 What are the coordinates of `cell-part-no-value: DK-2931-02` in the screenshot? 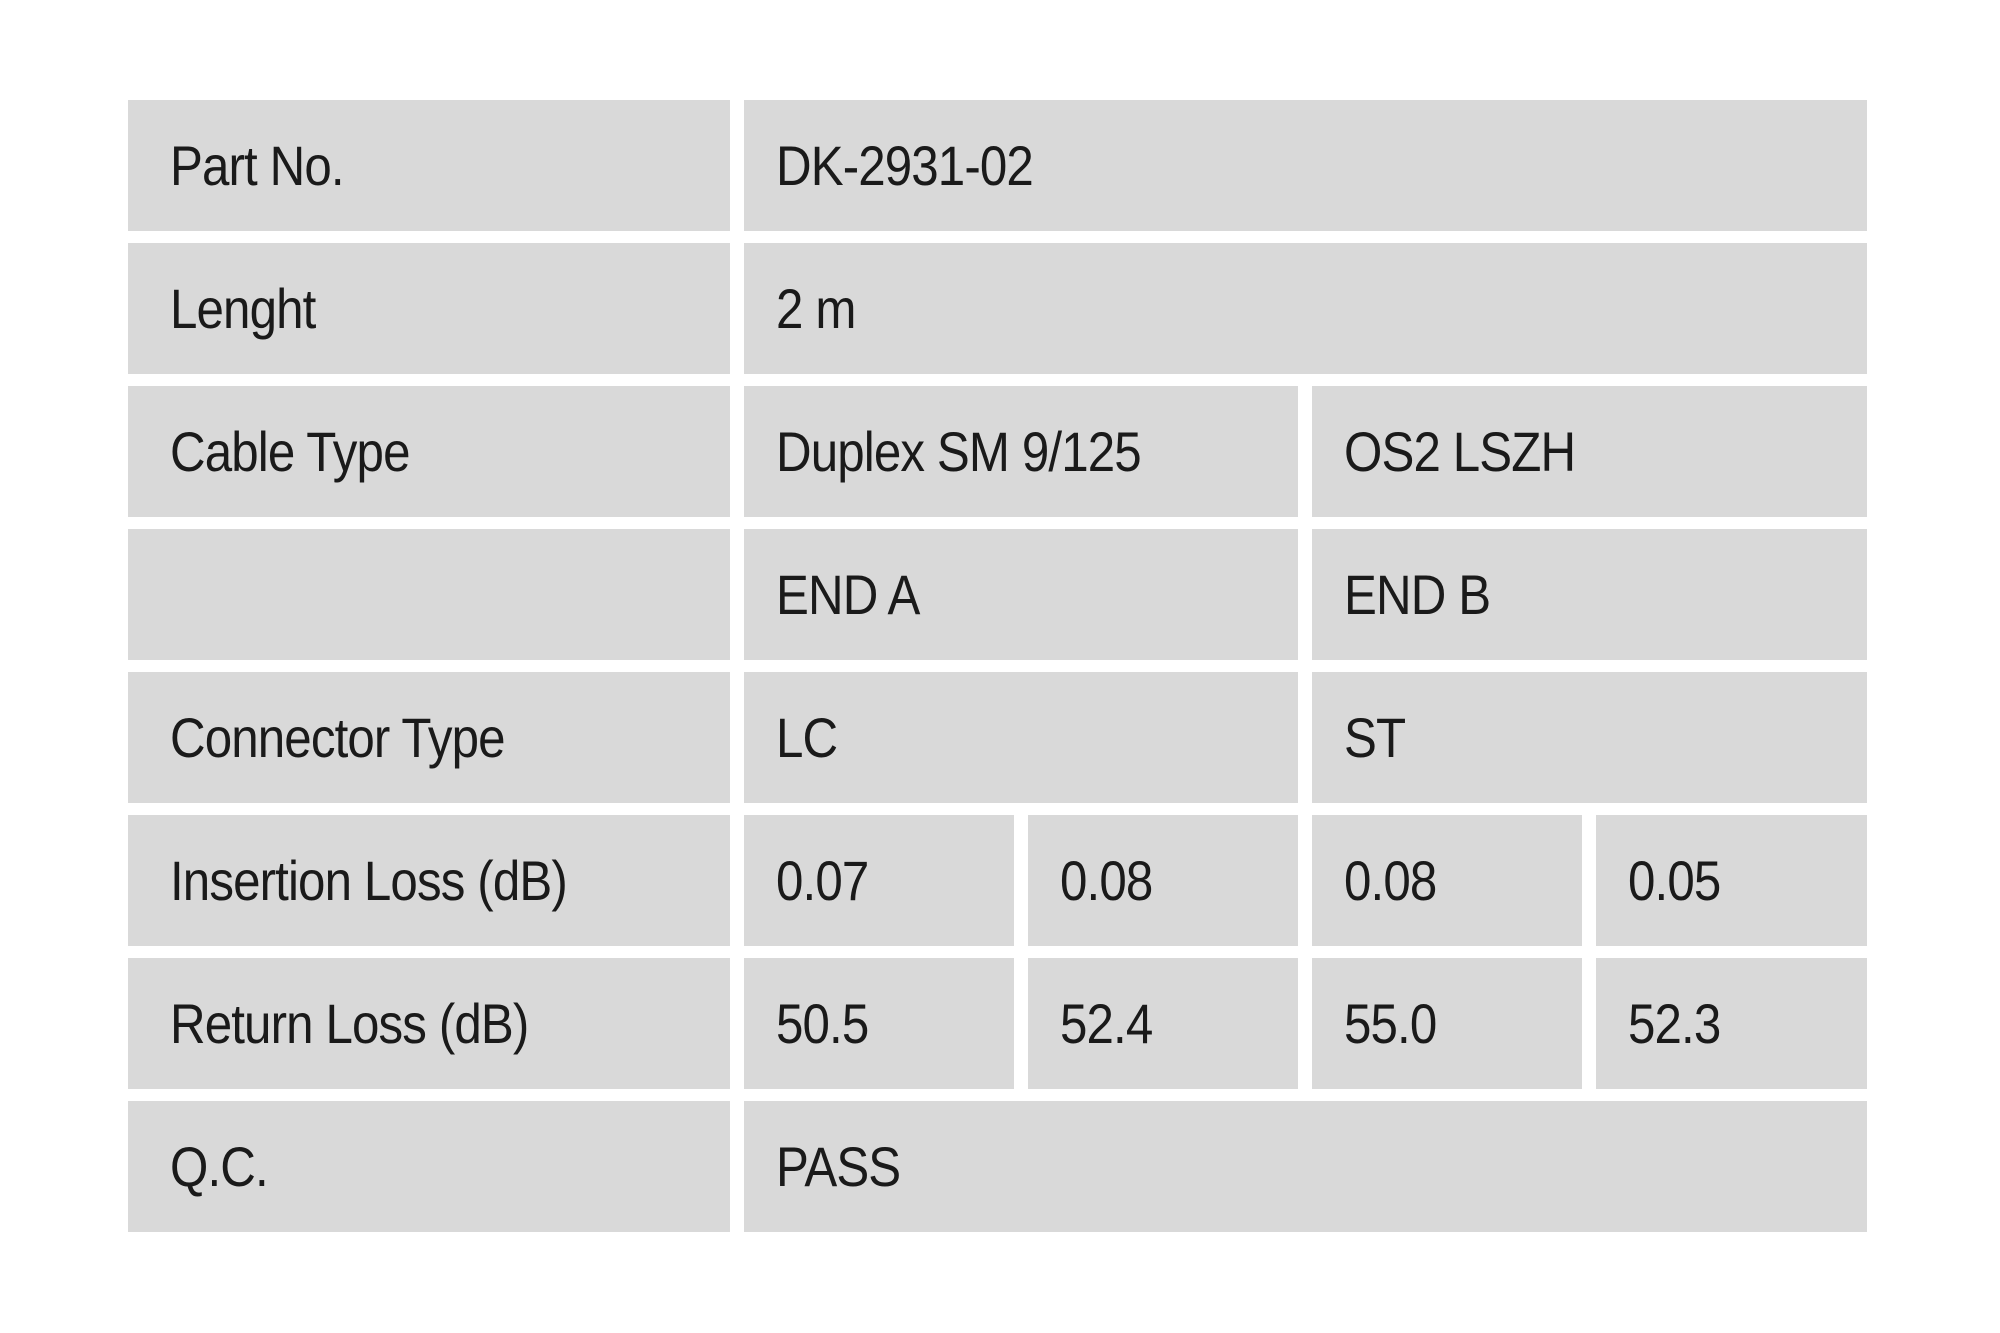 It's located at (1305, 165).